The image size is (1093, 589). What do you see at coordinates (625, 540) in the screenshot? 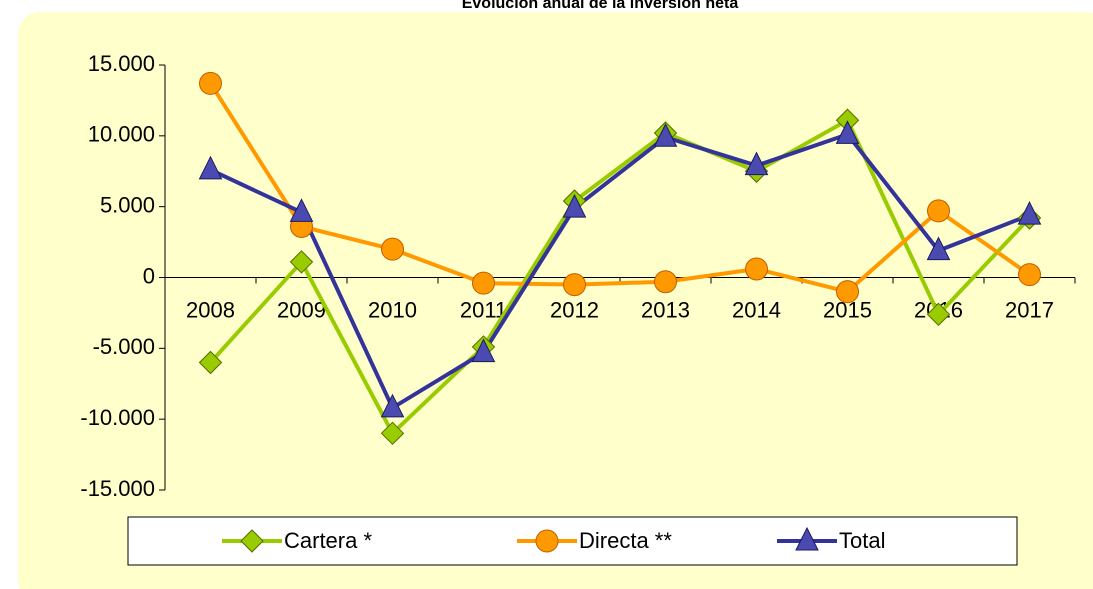
I see `legend-label: Directa **` at bounding box center [625, 540].